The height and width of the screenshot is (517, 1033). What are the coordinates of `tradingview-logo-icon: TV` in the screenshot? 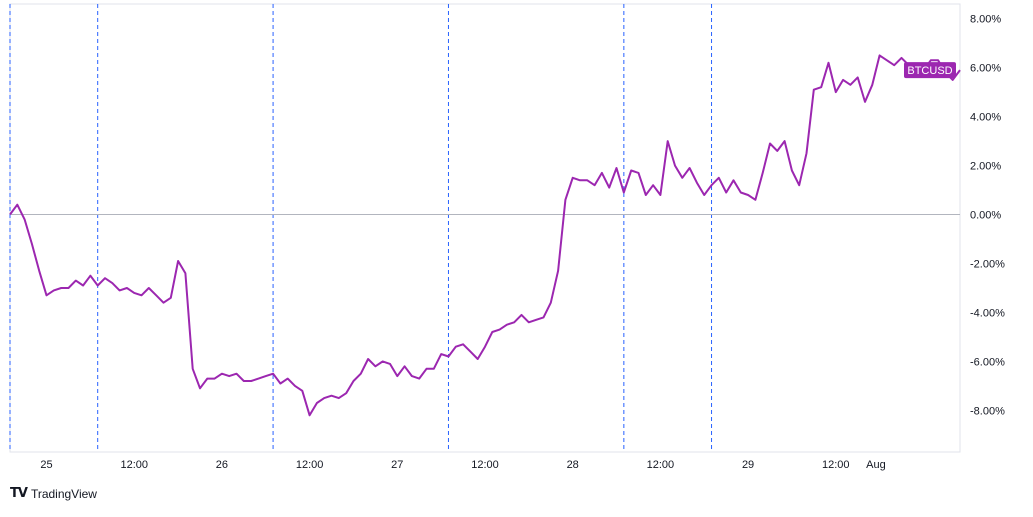 It's located at (19, 493).